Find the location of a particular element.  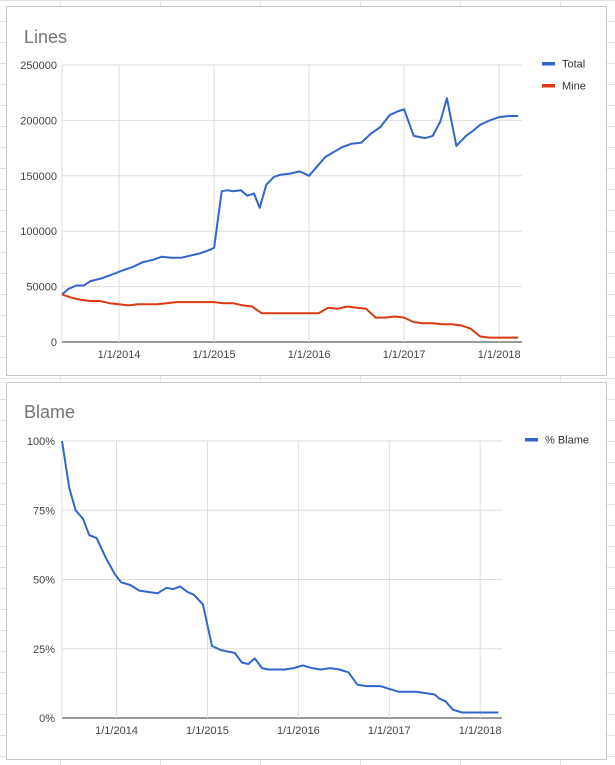

y-tick-label: 75% is located at coordinates (44, 511).